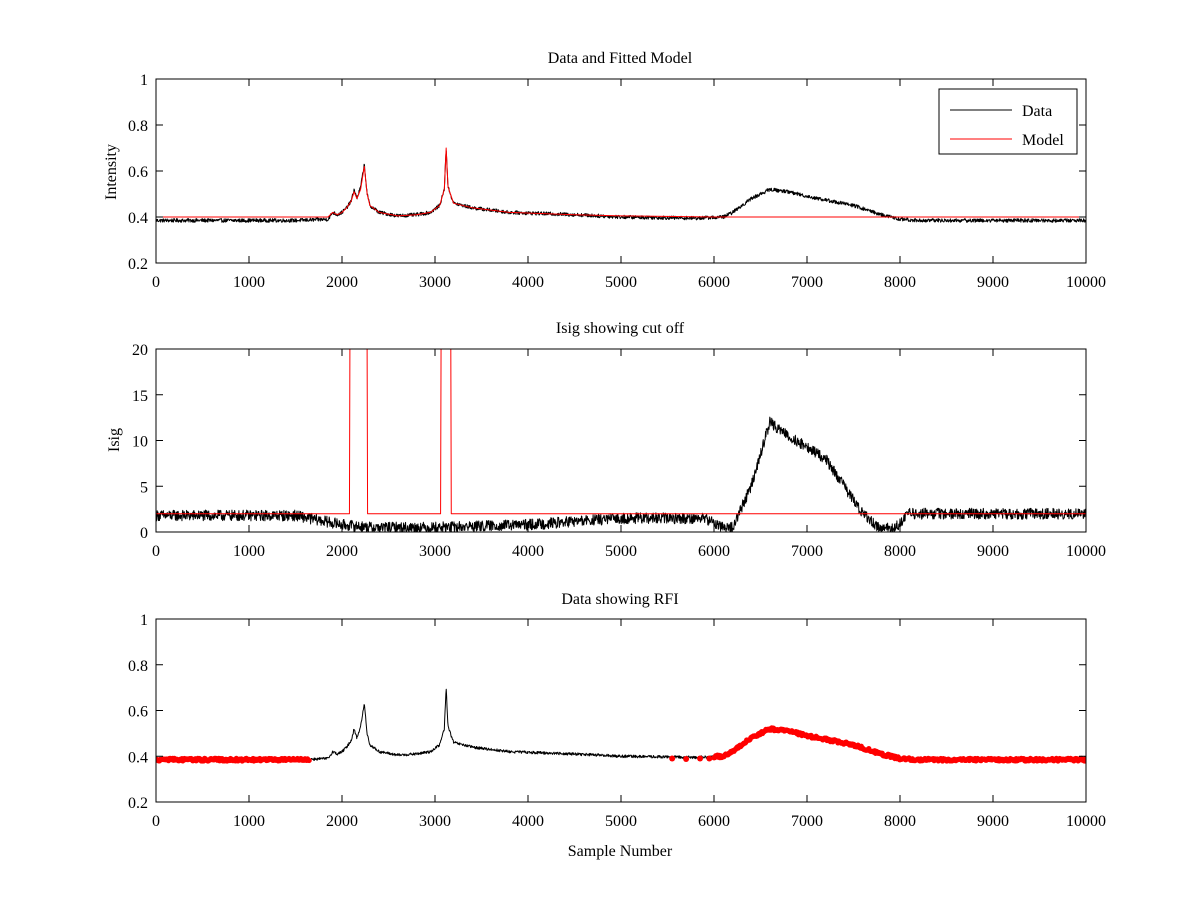  What do you see at coordinates (140, 396) in the screenshot?
I see `y-tick-label: 15` at bounding box center [140, 396].